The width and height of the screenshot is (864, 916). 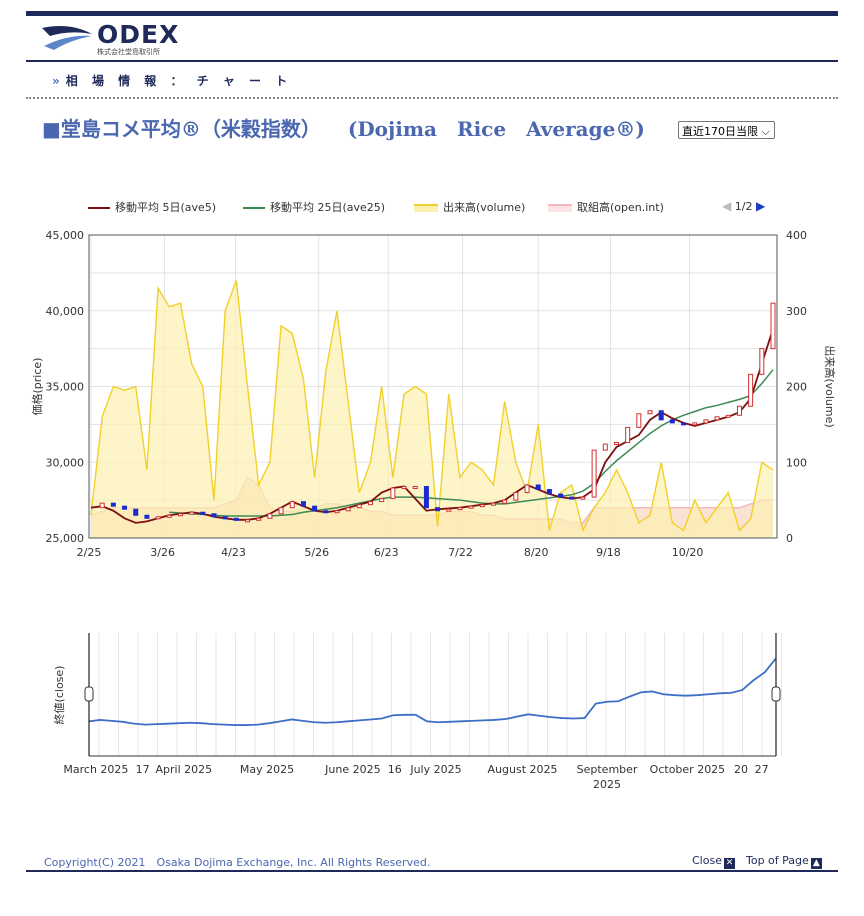 I want to click on top-of-page-label: Top of Page, so click(x=777, y=860).